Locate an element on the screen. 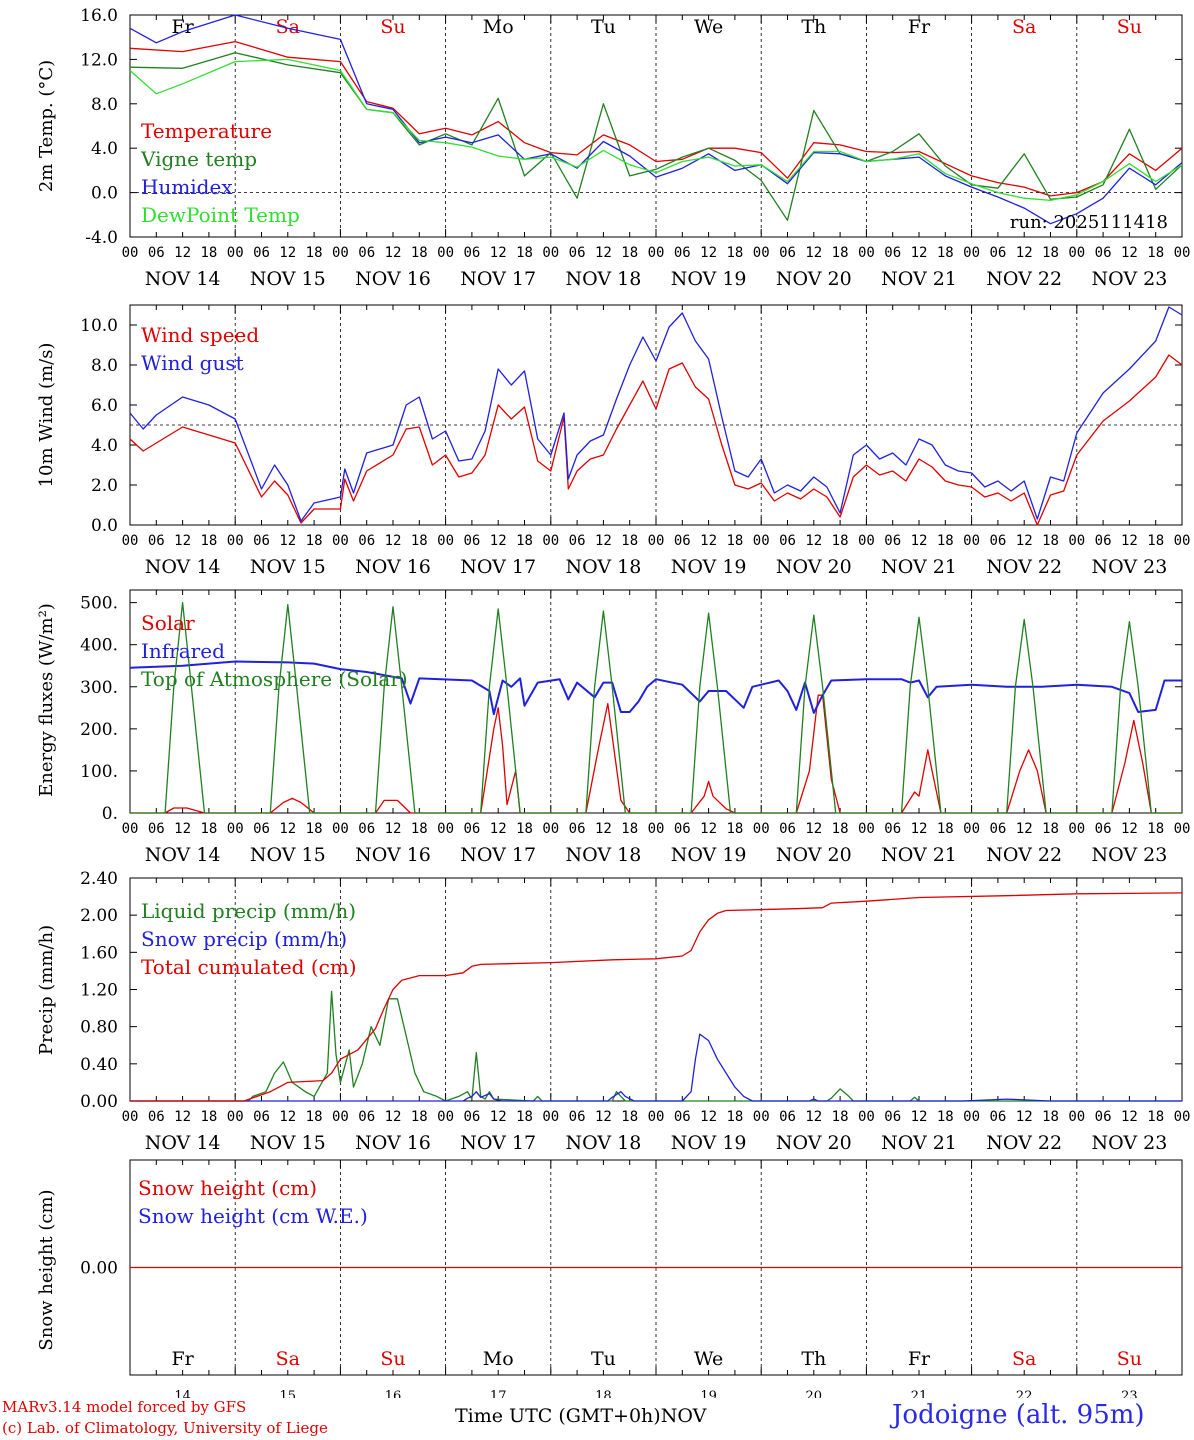  day-number-label: 22 is located at coordinates (1024, 1393).